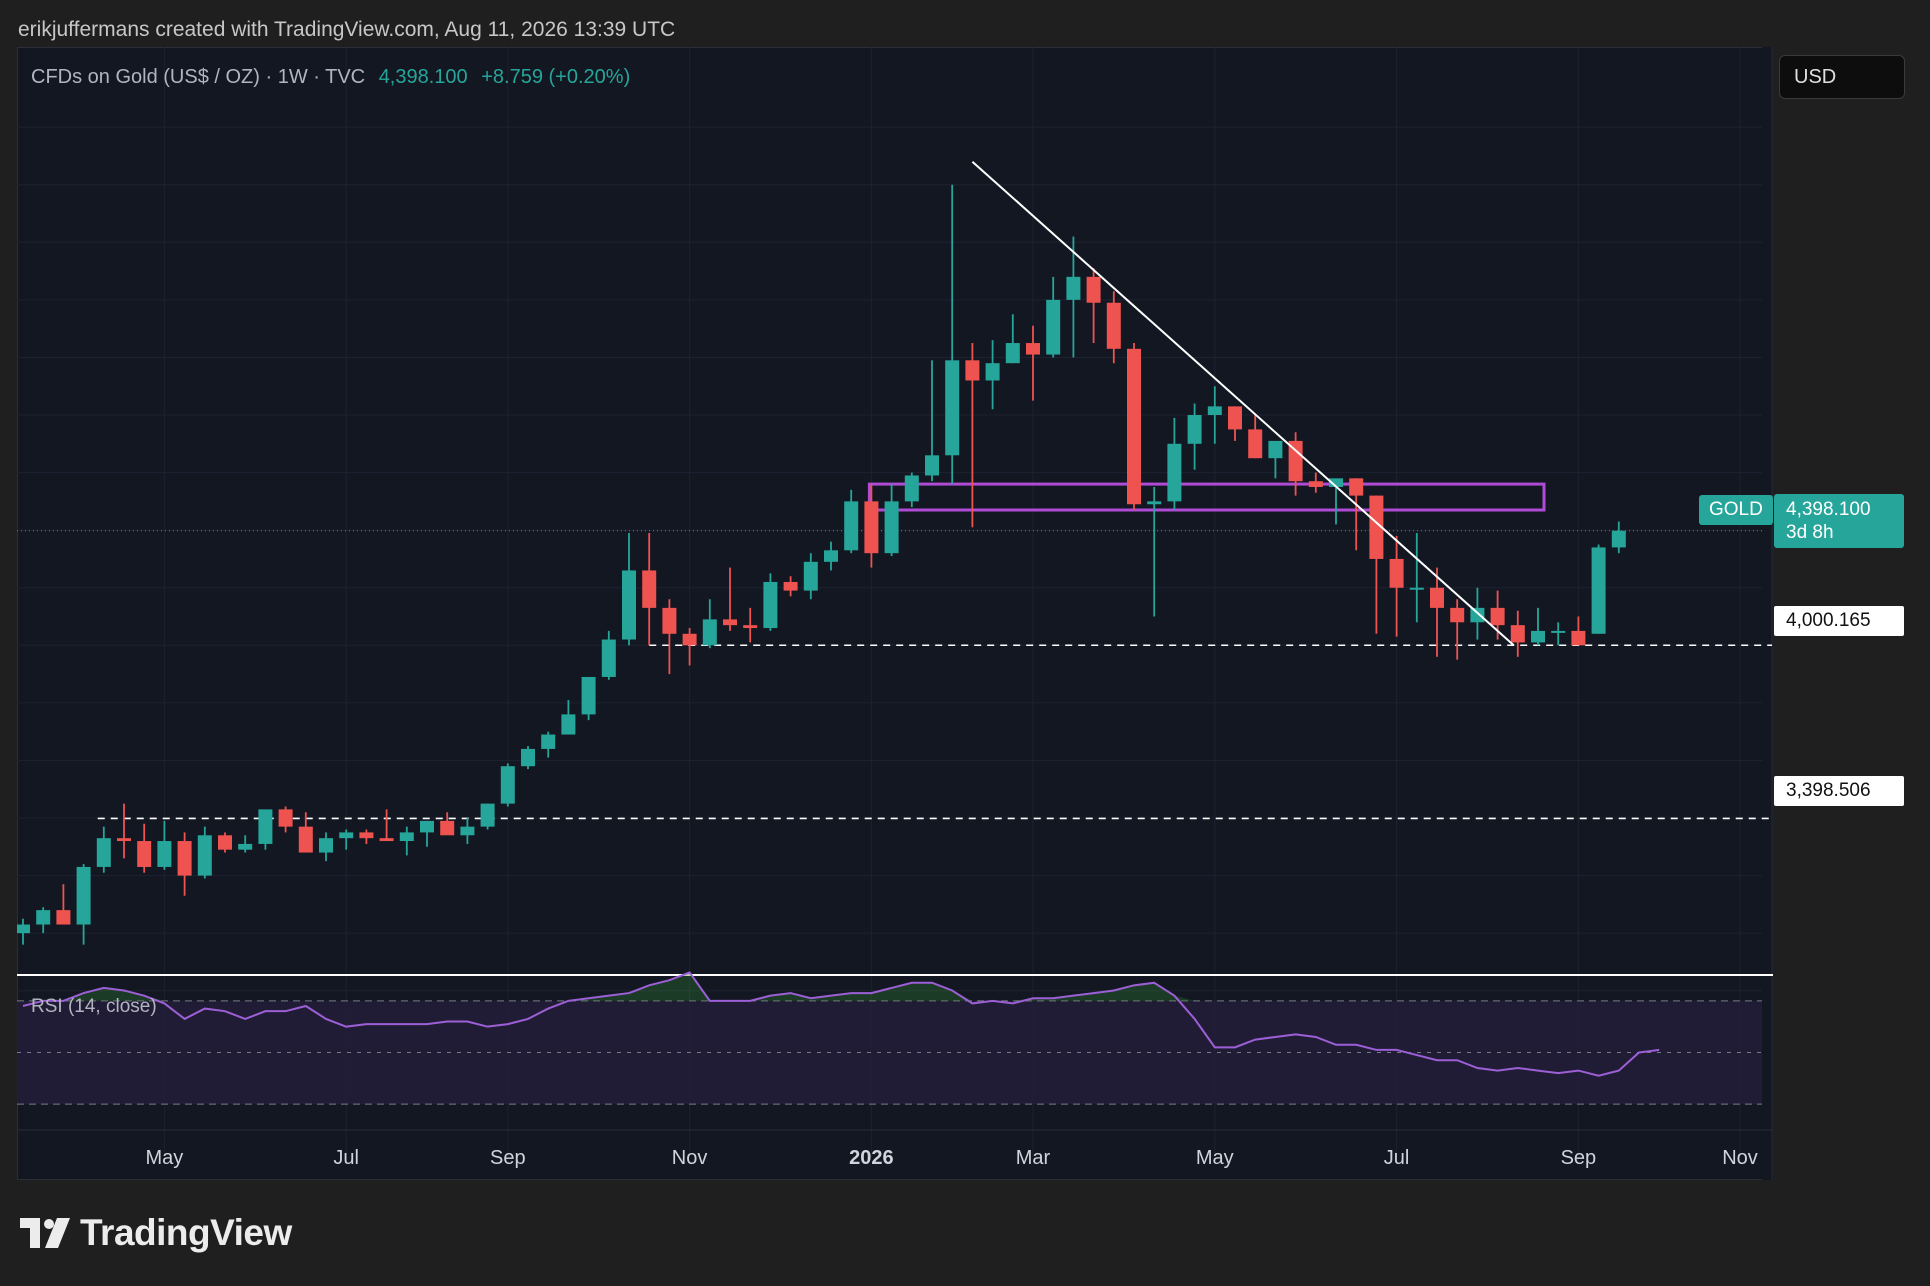 The image size is (1930, 1286). What do you see at coordinates (198, 77) in the screenshot?
I see `symbol-name: CFDs on Gold (US$ / OZ) · 1W · TVC` at bounding box center [198, 77].